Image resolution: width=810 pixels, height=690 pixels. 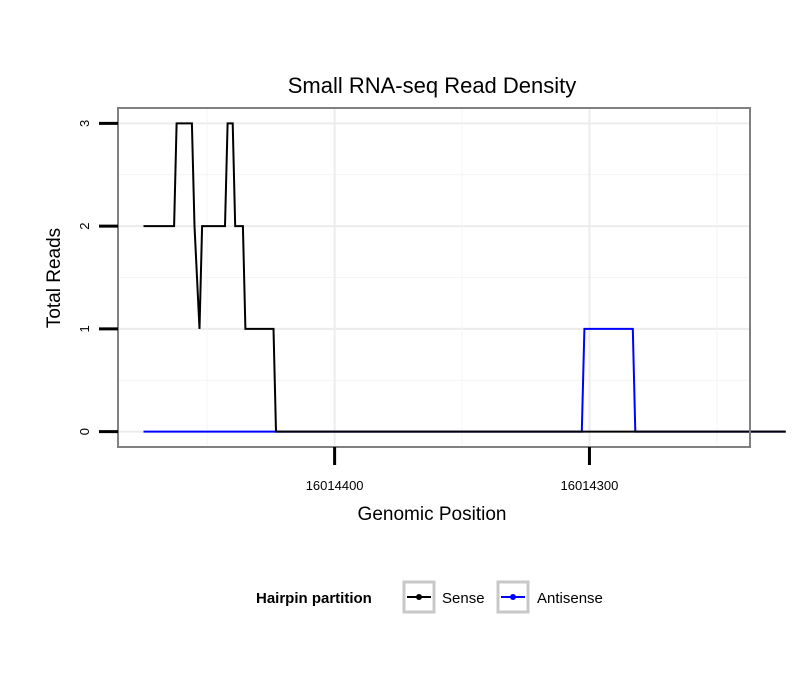 What do you see at coordinates (314, 598) in the screenshot?
I see `legend-title: Hairpin partition` at bounding box center [314, 598].